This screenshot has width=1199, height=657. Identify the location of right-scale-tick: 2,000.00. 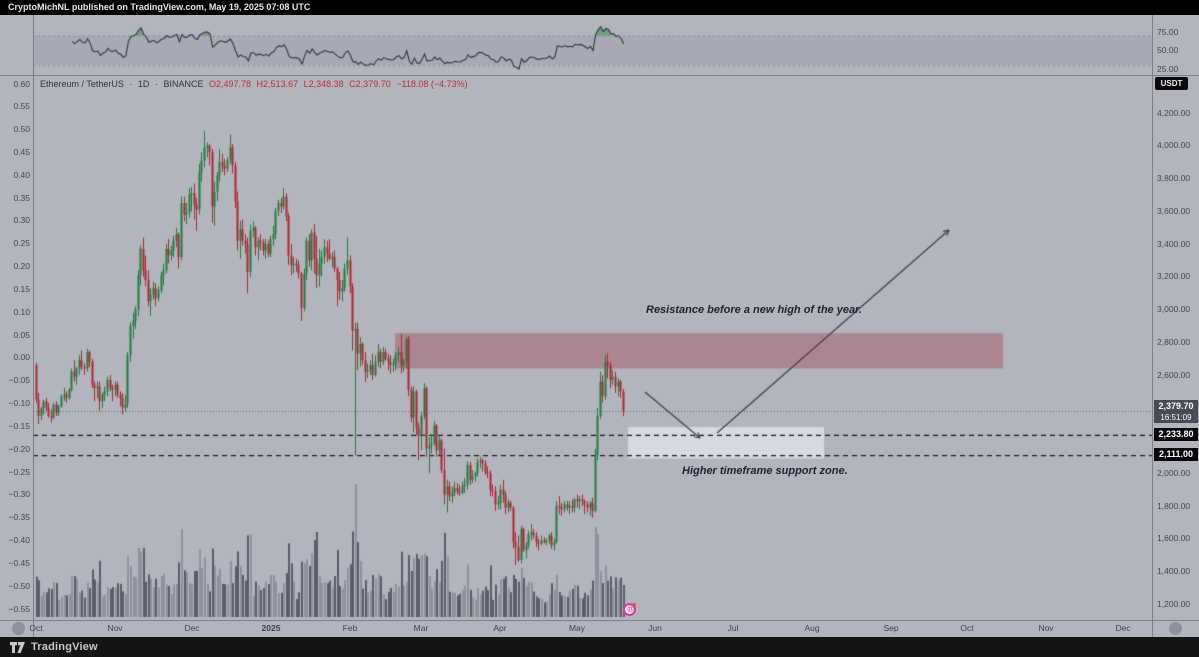
(1174, 472).